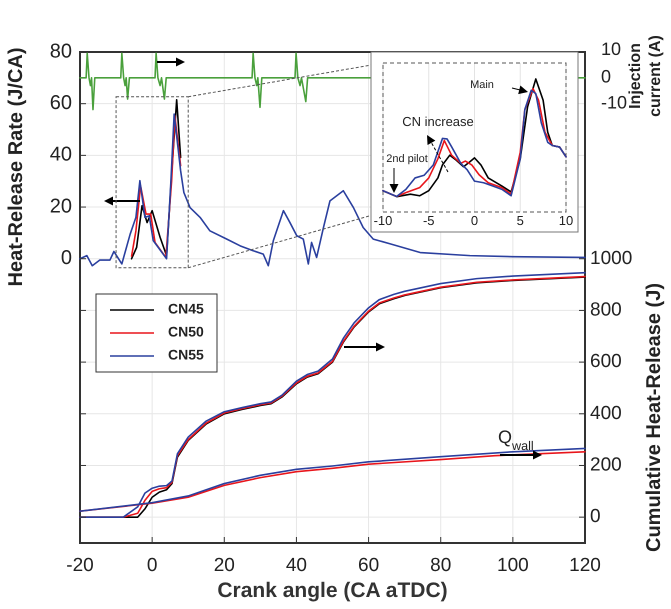 This screenshot has width=671, height=609. Describe the element at coordinates (66, 258) in the screenshot. I see `y-tick-label: 0` at that location.